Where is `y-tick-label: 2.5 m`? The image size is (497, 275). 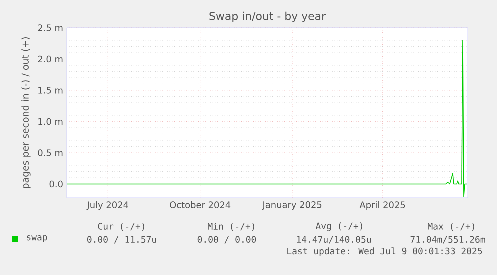
y-tick-label: 2.5 m is located at coordinates (50, 28).